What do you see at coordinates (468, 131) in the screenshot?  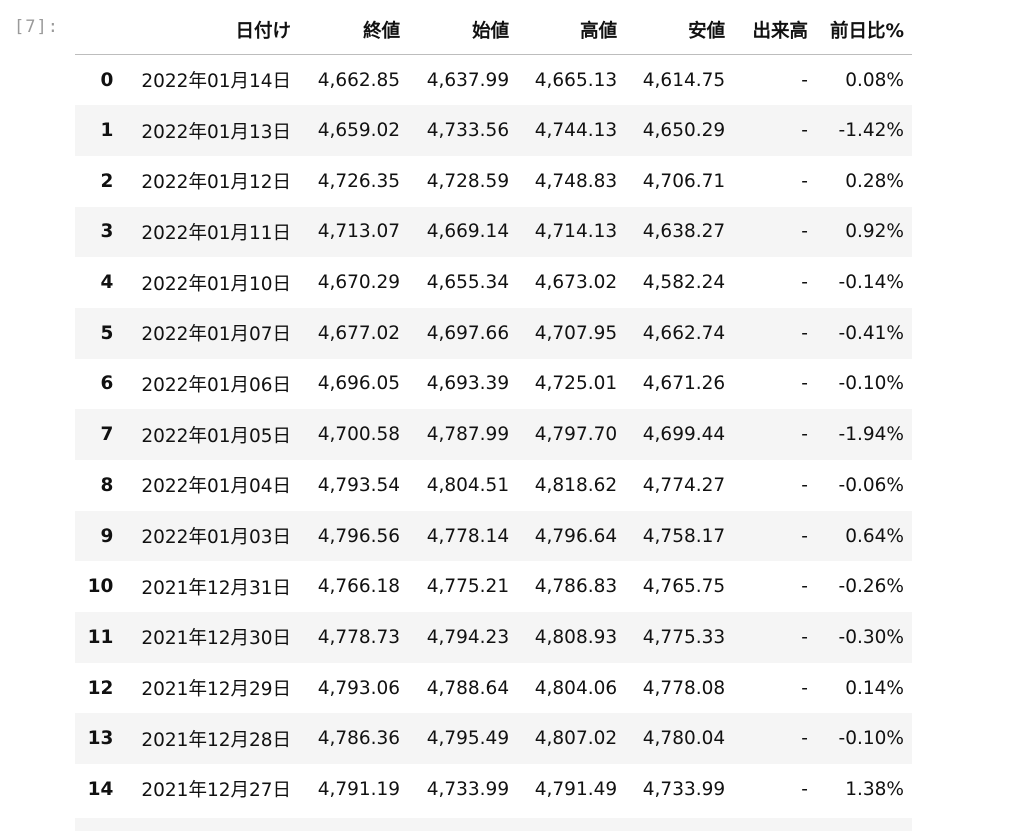 I see `cell-open: 4,733.56` at bounding box center [468, 131].